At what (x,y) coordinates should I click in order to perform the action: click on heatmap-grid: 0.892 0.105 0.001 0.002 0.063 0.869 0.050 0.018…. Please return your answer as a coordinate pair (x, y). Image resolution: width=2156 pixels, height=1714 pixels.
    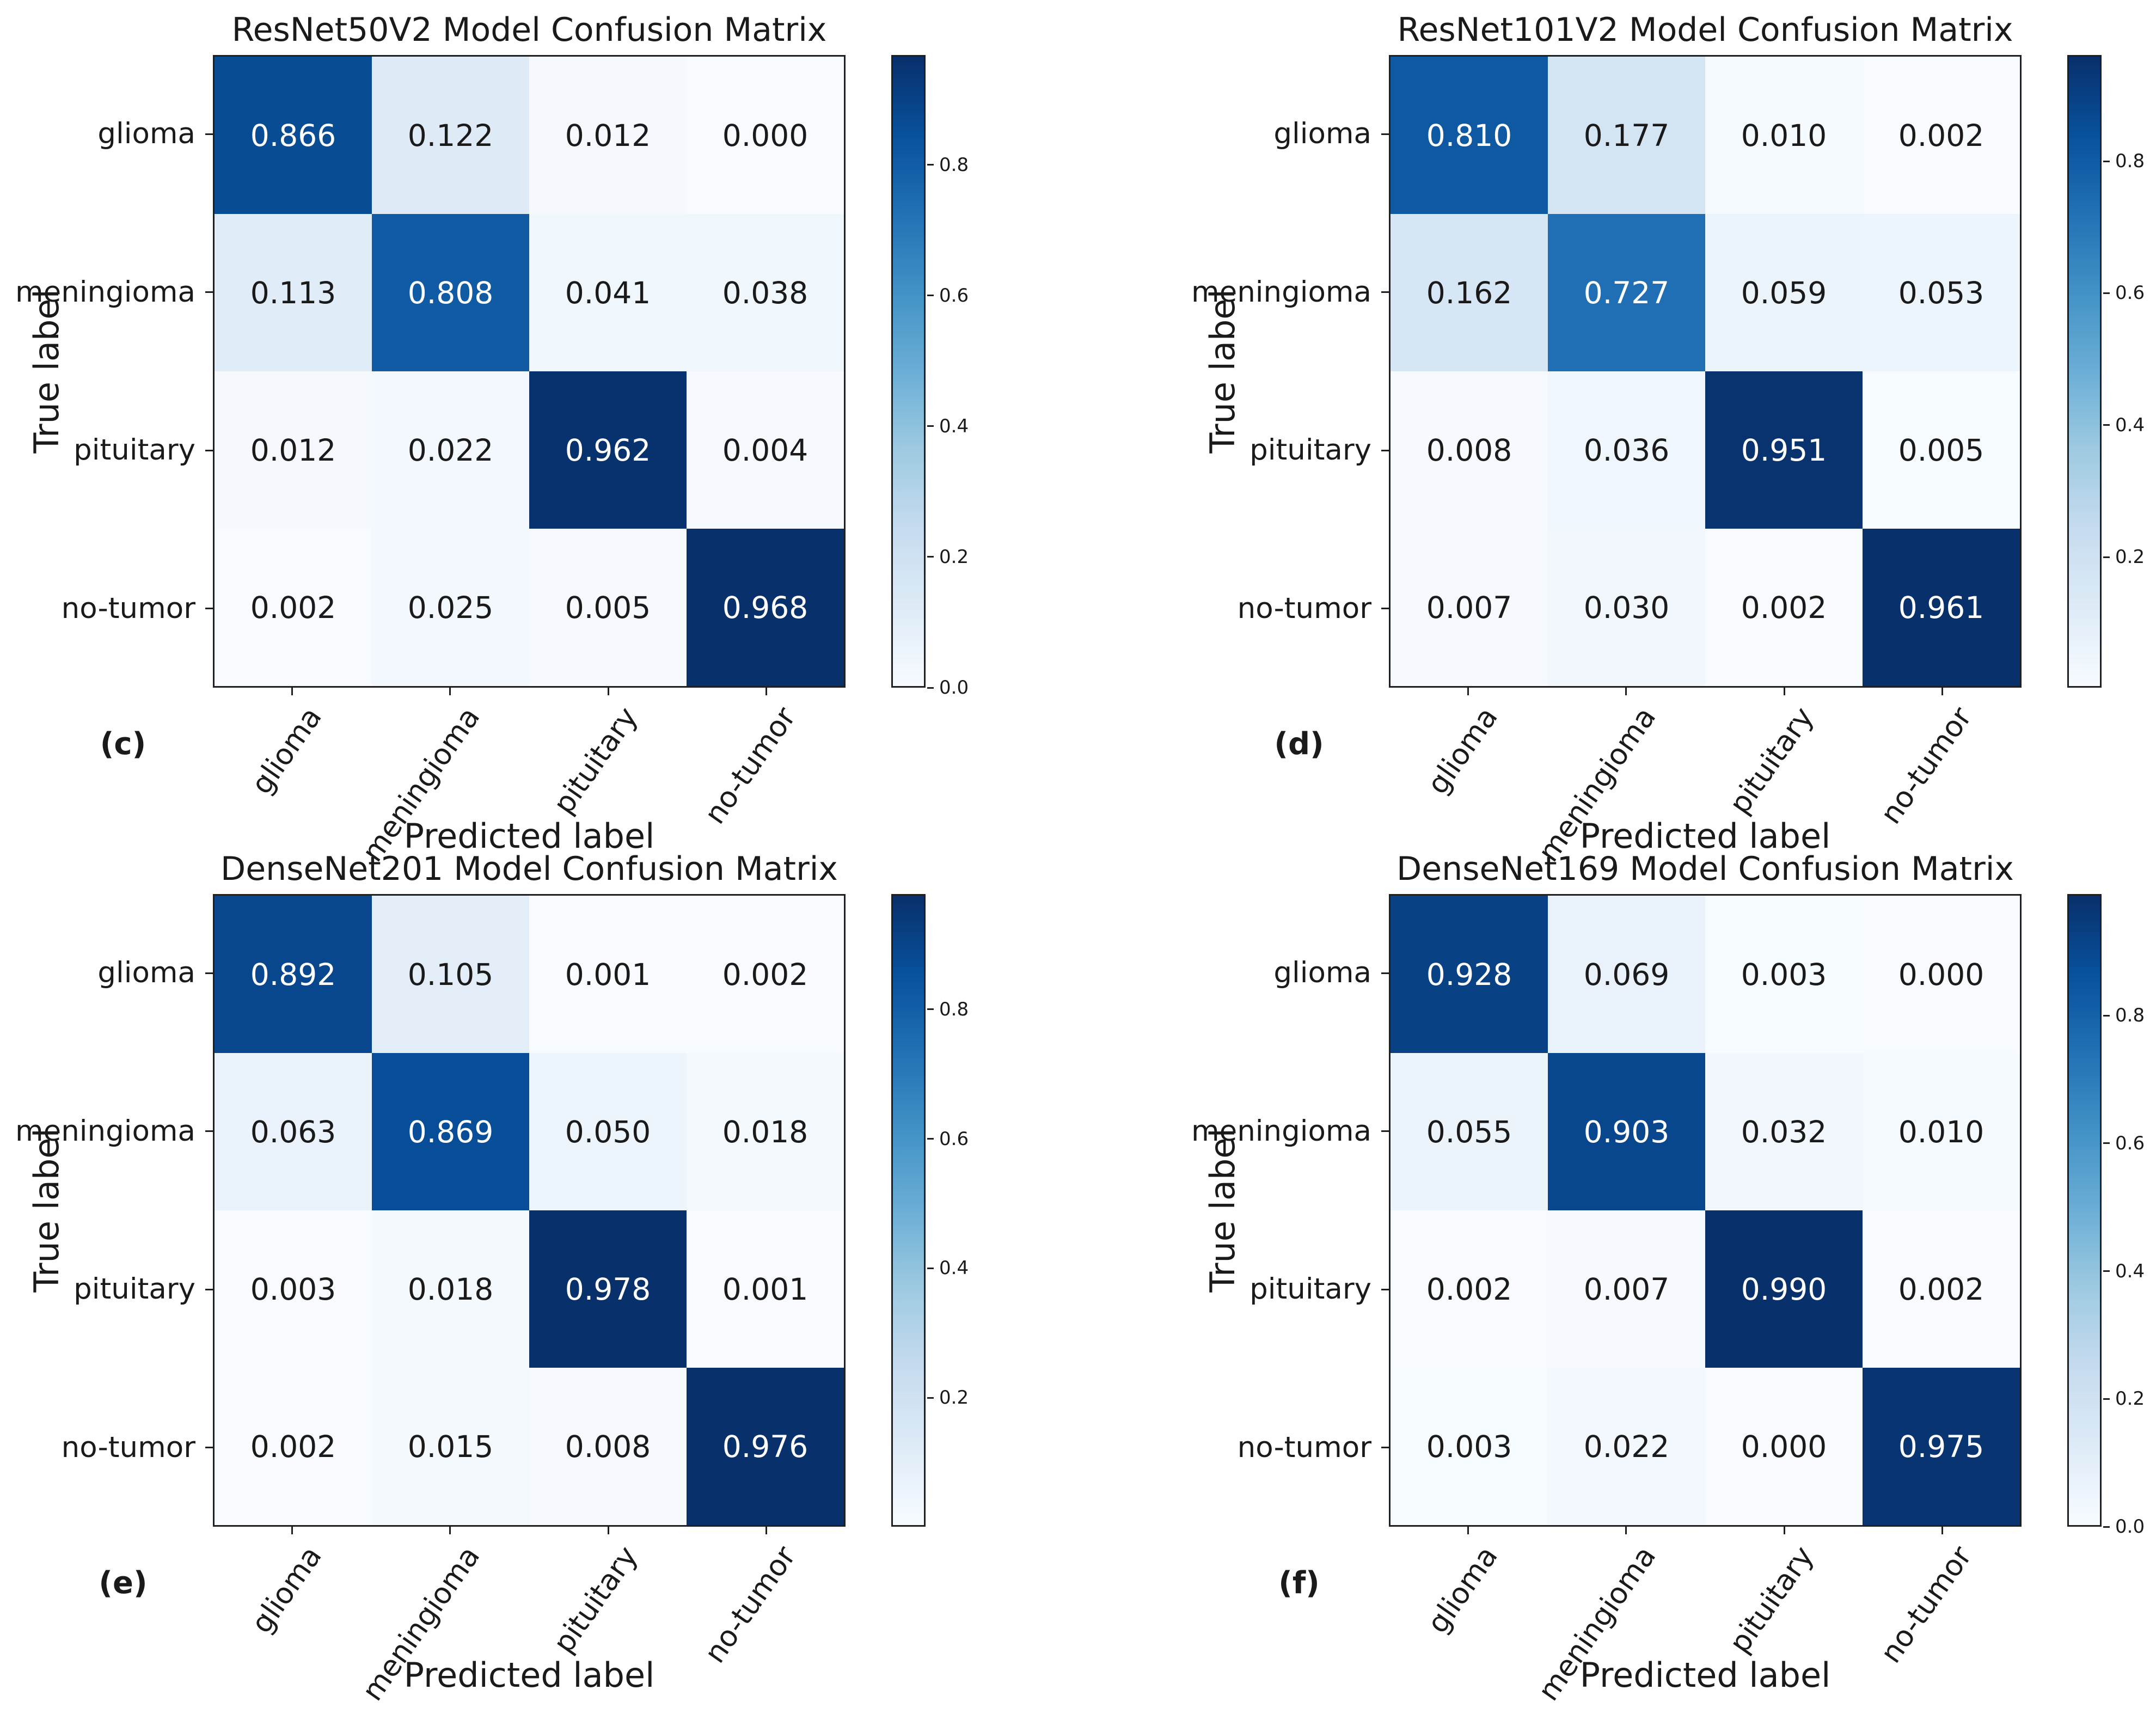
    Looking at the image, I should click on (529, 1210).